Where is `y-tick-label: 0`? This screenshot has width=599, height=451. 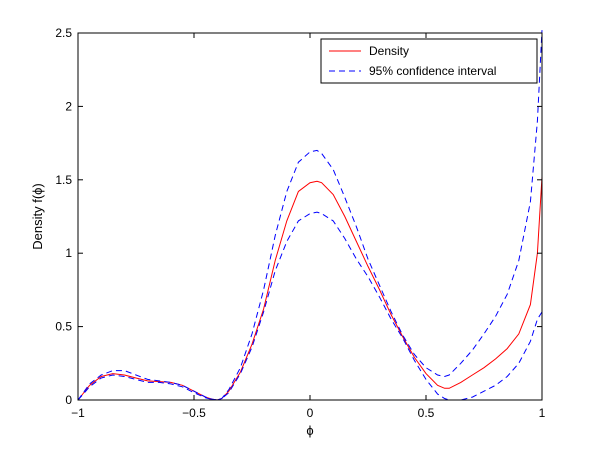 y-tick-label: 0 is located at coordinates (68, 400).